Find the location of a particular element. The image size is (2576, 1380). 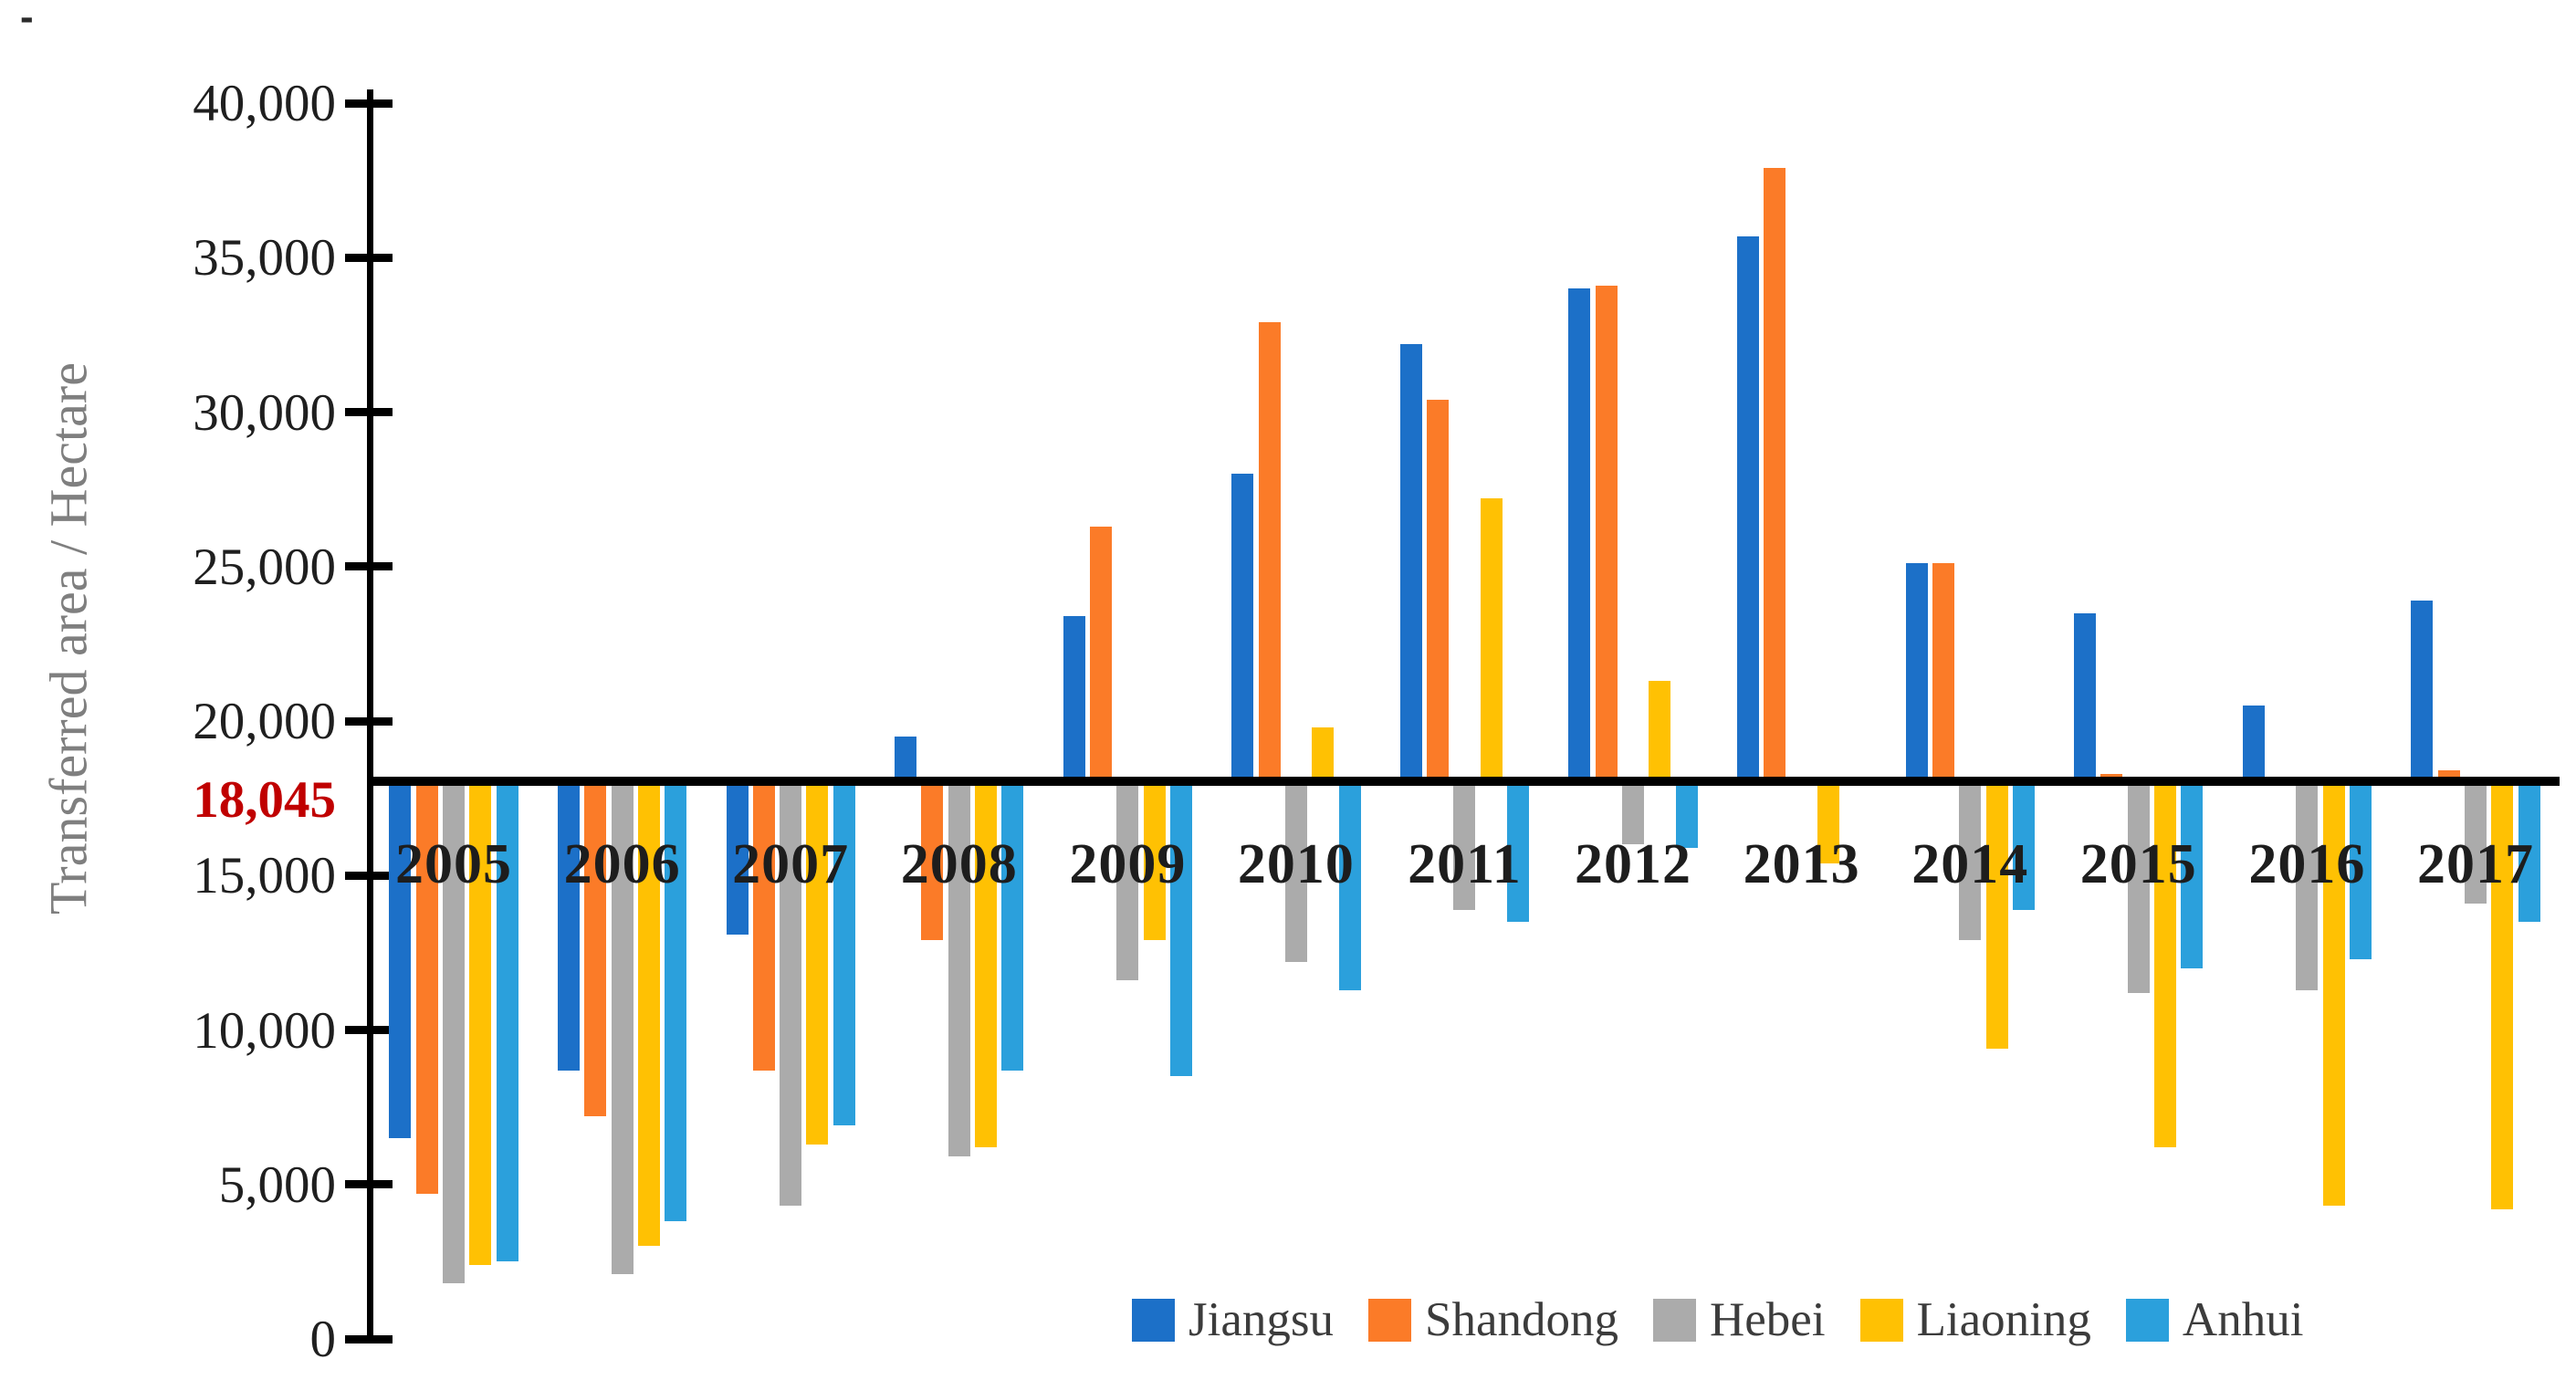

bar-liaoning-2017 is located at coordinates (2502, 995).